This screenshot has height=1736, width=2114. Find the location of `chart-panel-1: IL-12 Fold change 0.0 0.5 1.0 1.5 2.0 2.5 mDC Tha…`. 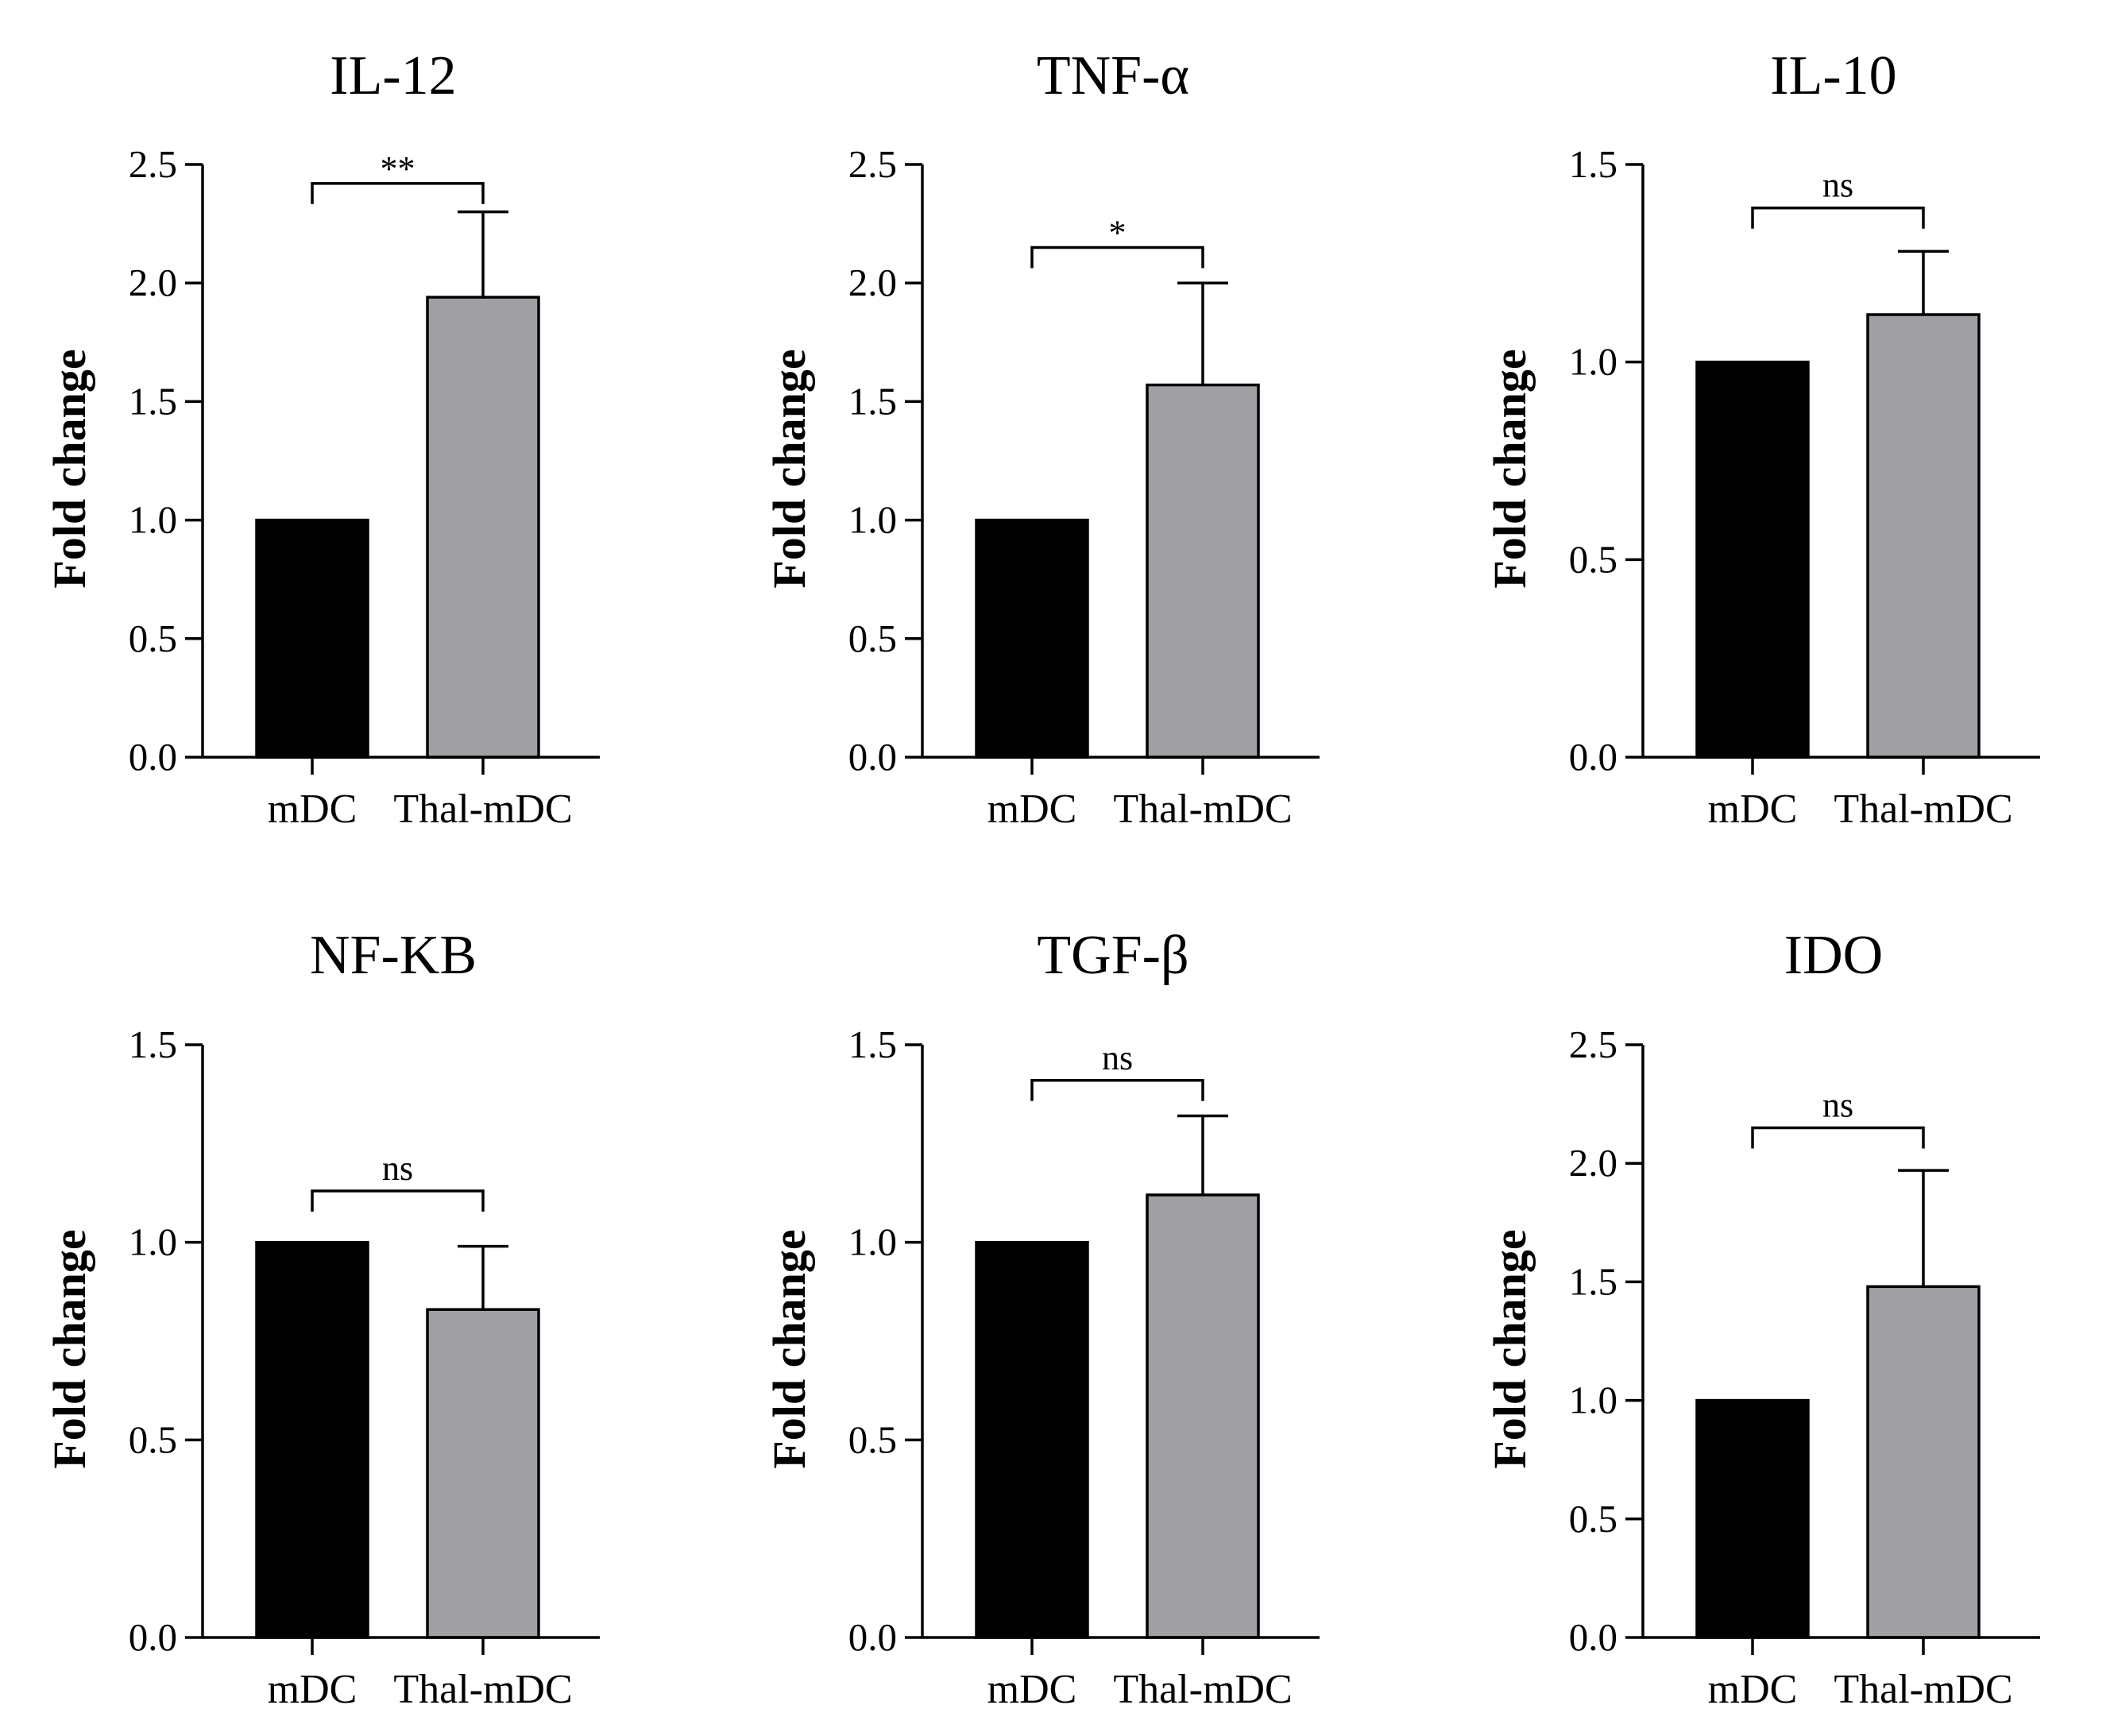

chart-panel-1: IL-12 Fold change 0.0 0.5 1.0 1.5 2.0 2.5 mDC Tha… is located at coordinates (322, 438).